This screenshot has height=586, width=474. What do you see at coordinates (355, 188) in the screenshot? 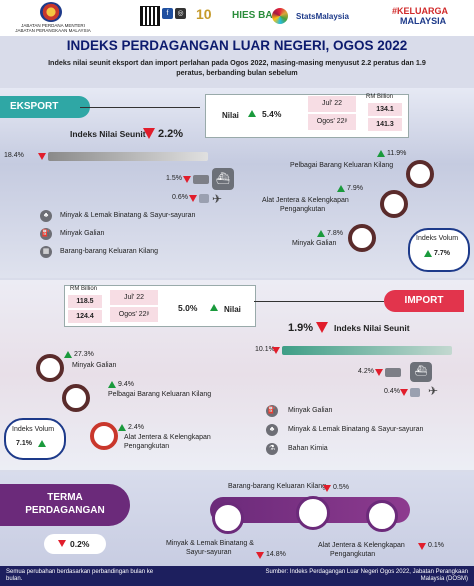
I see `export-right2-pct: 7.9%` at bounding box center [355, 188].